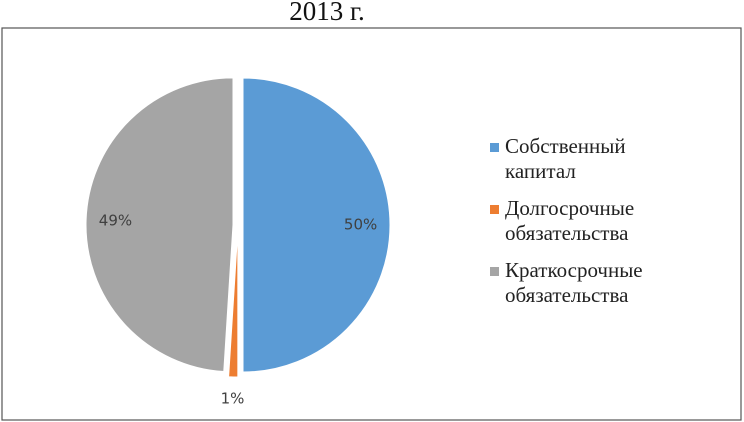  I want to click on legend-entry: Долгосрочные обязательства, so click(610, 221).